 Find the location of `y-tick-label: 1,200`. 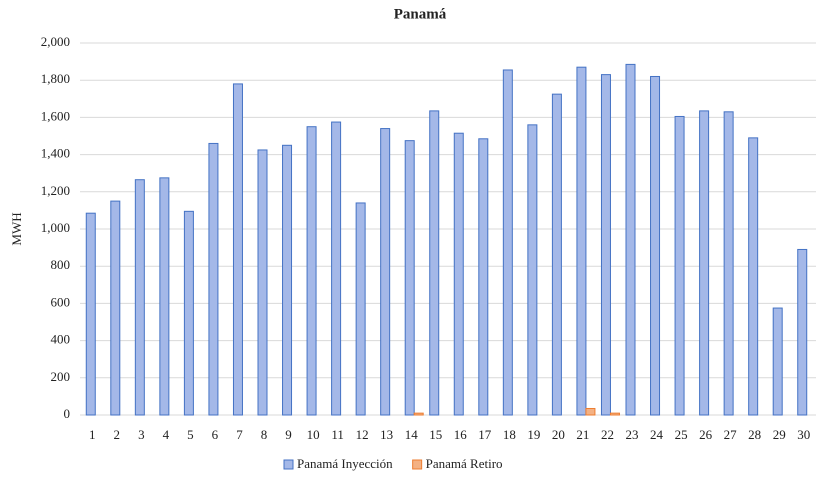

y-tick-label: 1,200 is located at coordinates (55, 190).